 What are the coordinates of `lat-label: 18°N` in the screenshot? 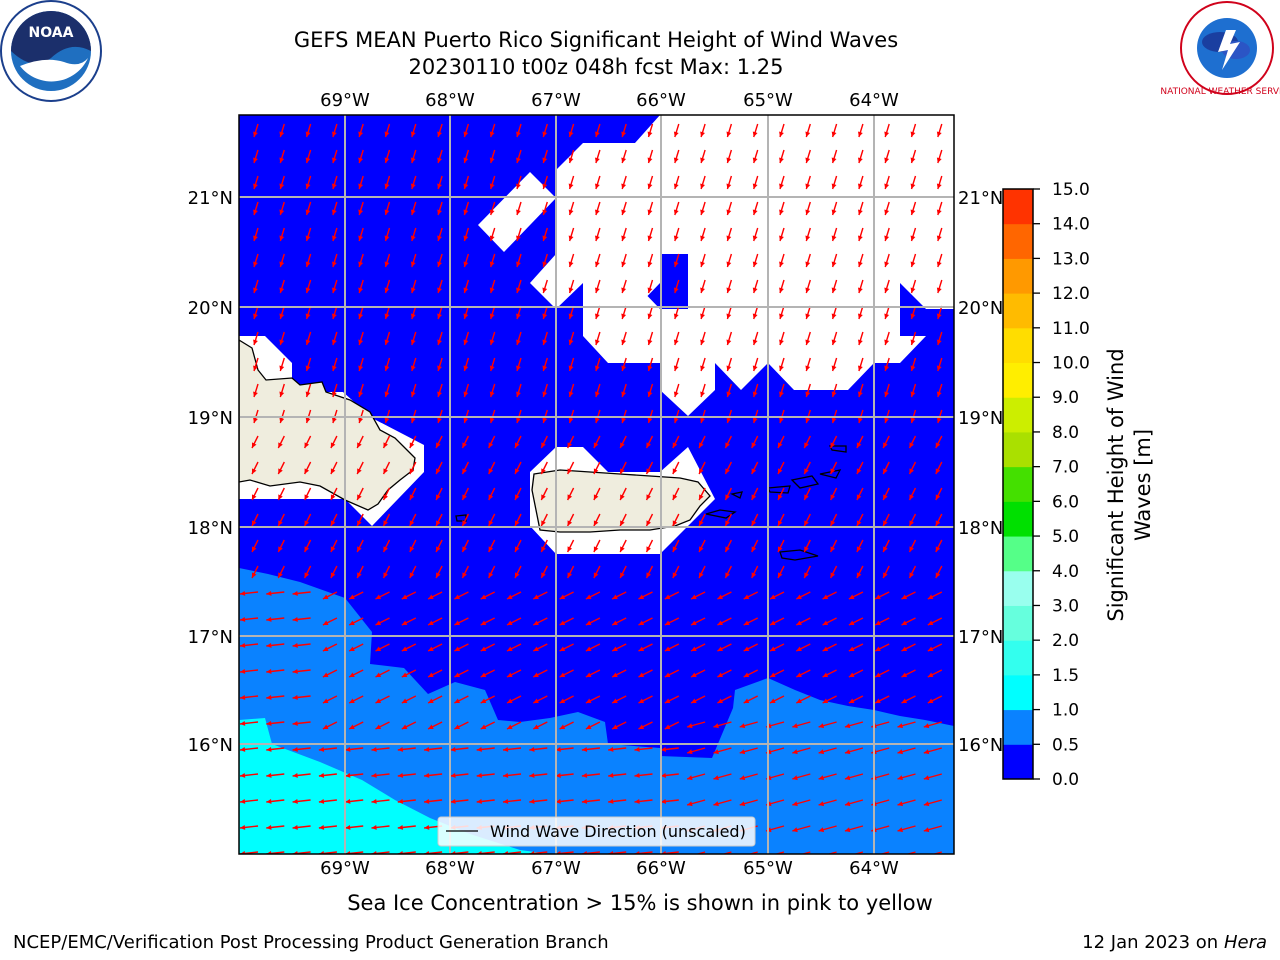 It's located at (210, 528).